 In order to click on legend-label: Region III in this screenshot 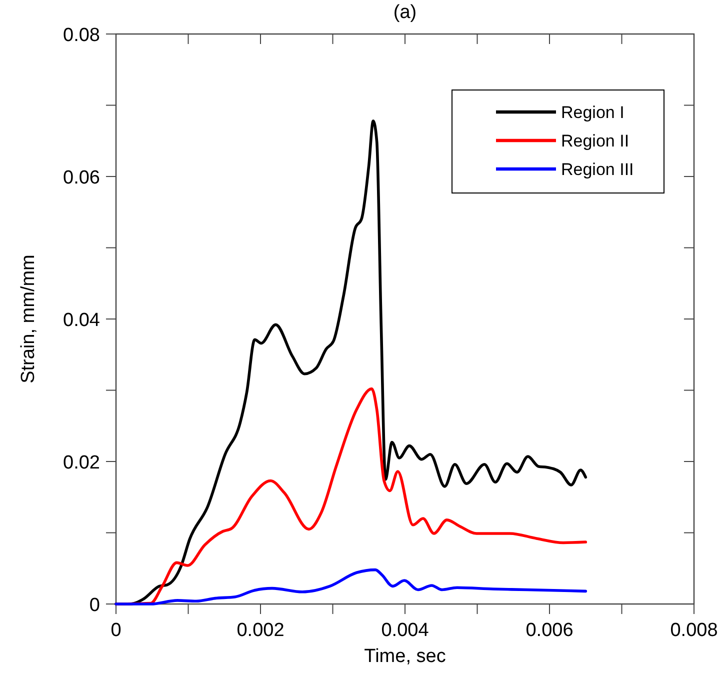, I will do `click(597, 169)`.